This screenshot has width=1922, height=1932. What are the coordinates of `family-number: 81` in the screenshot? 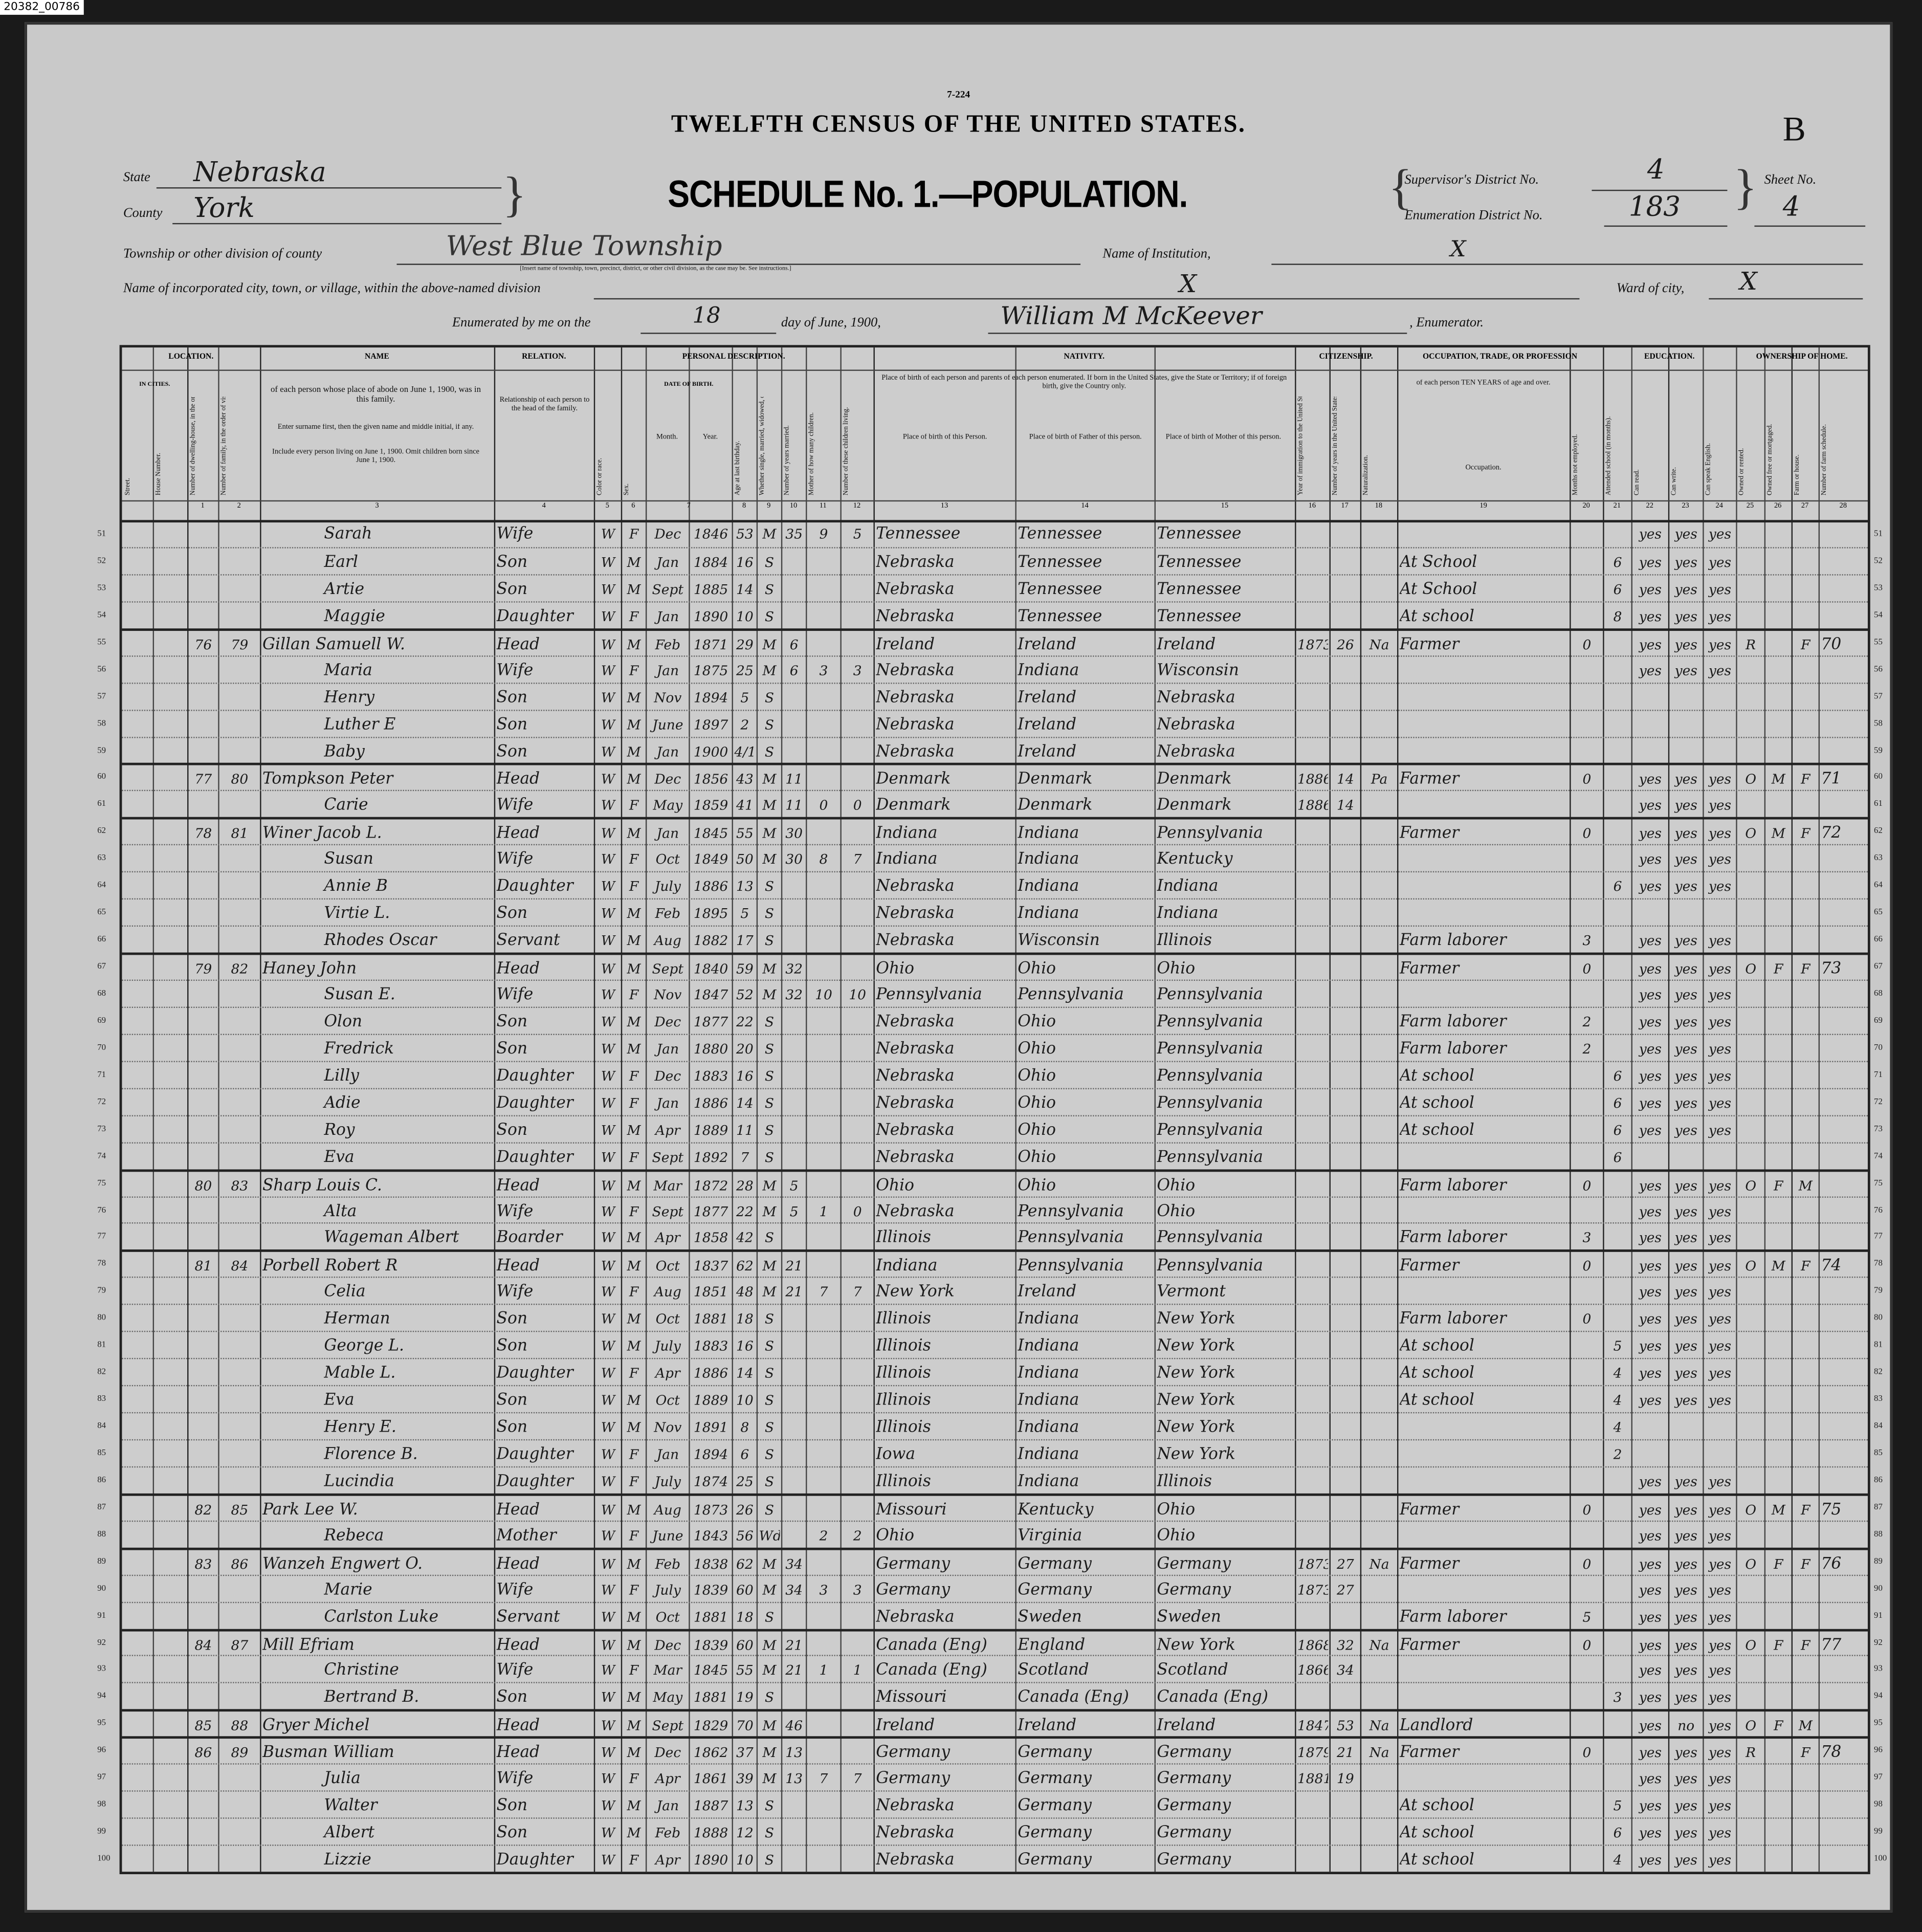 It's located at (240, 834).